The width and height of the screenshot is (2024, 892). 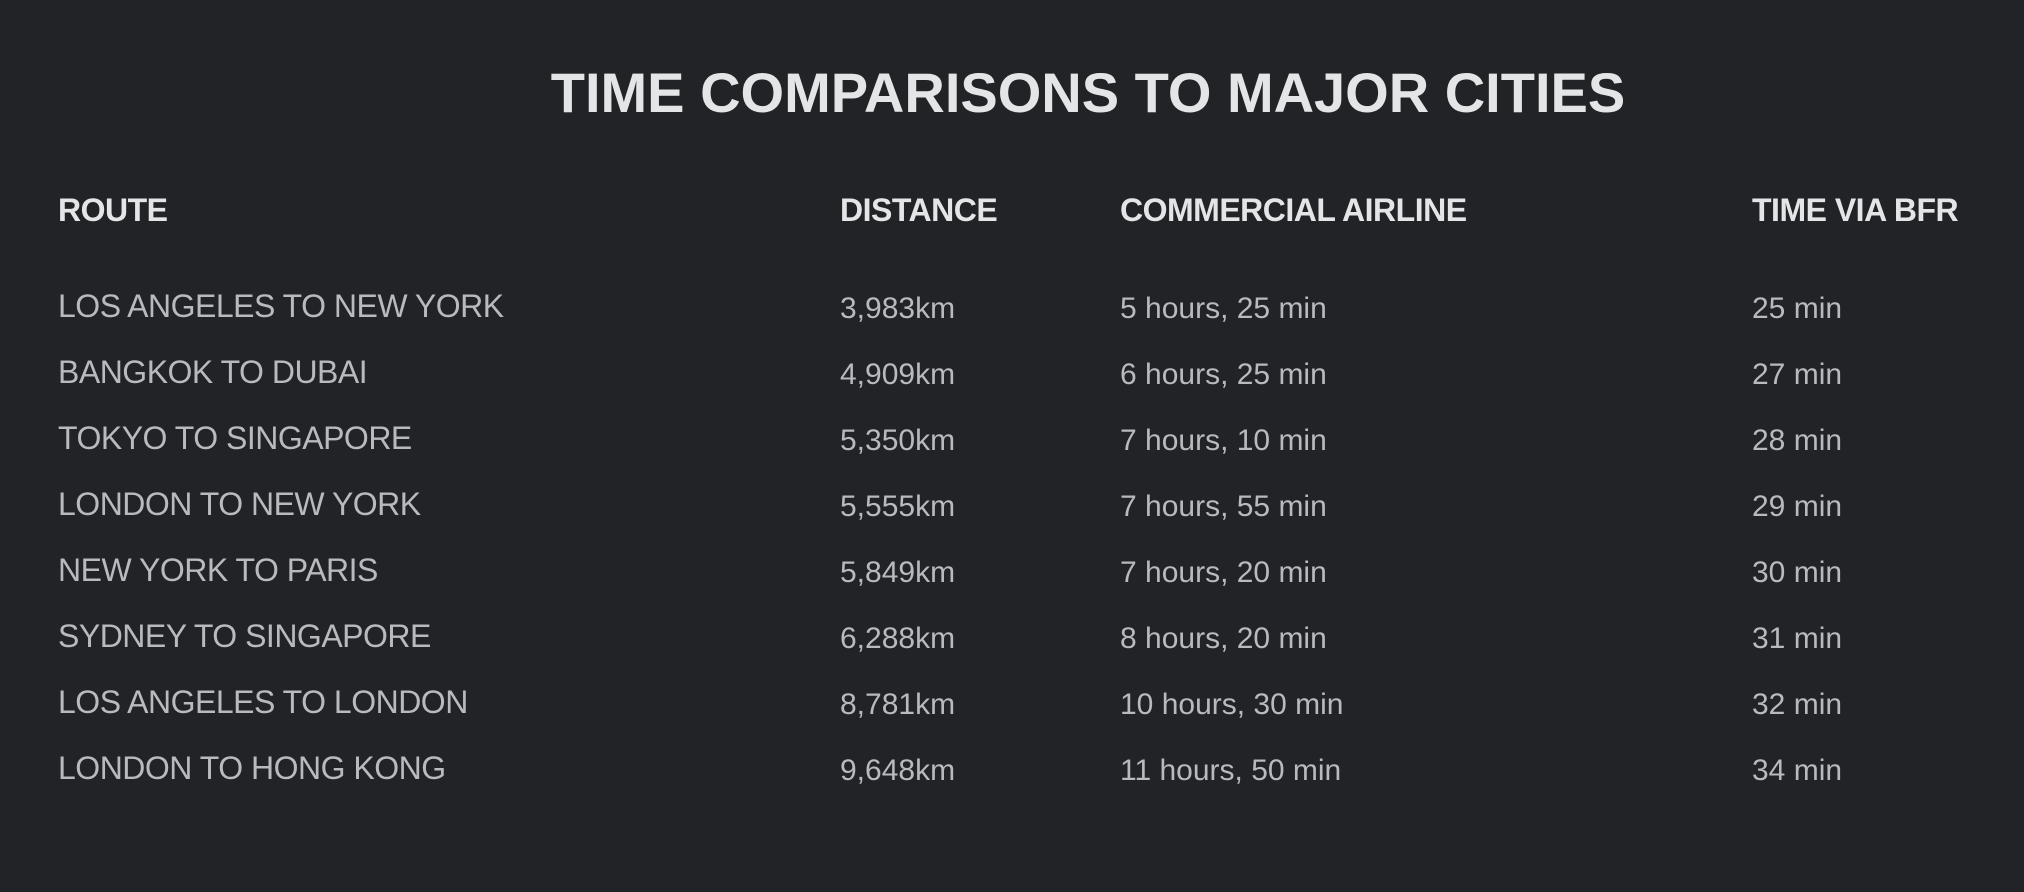 I want to click on bfr-time-cell: 34 min, so click(x=1797, y=770).